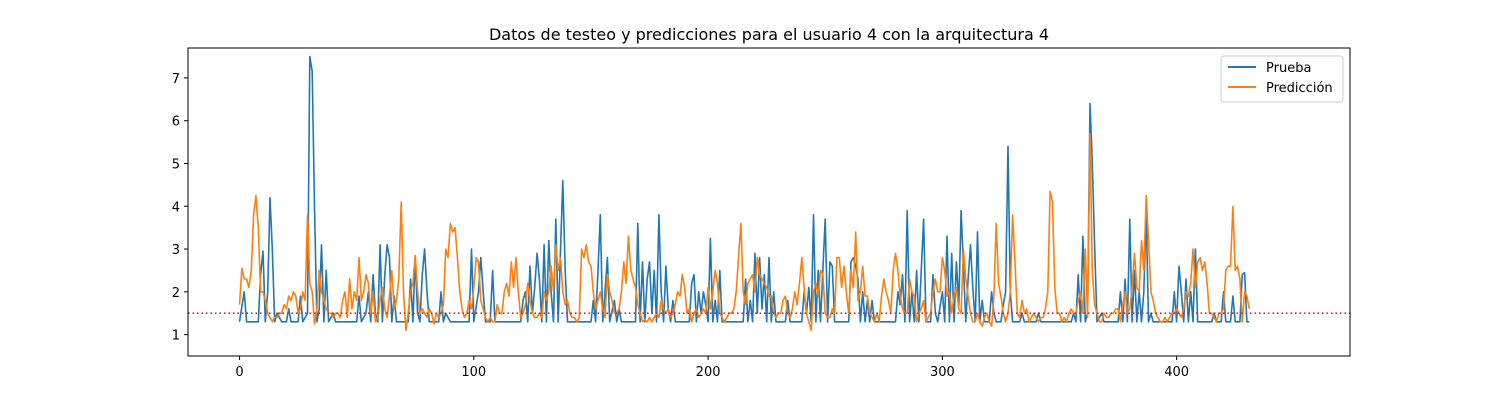  What do you see at coordinates (176, 336) in the screenshot?
I see `y-tick-label: 1` at bounding box center [176, 336].